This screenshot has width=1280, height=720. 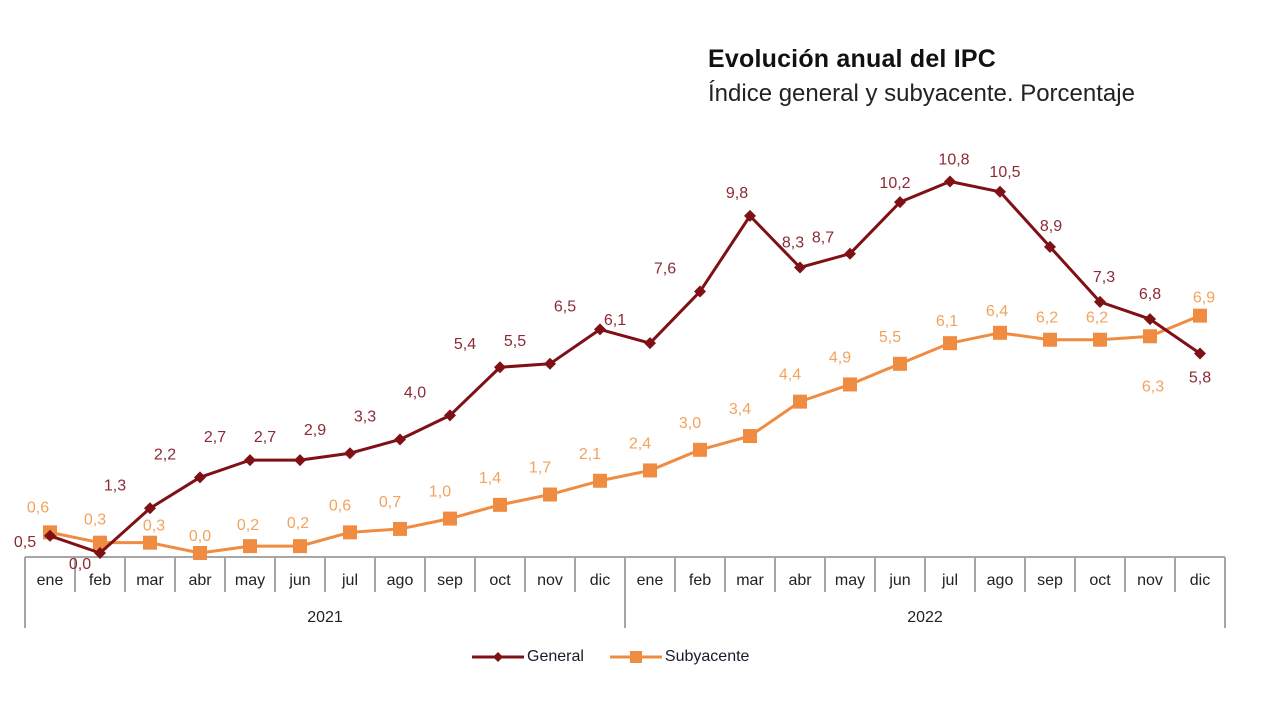 What do you see at coordinates (615, 320) in the screenshot?
I see `data-label-general: 6,1` at bounding box center [615, 320].